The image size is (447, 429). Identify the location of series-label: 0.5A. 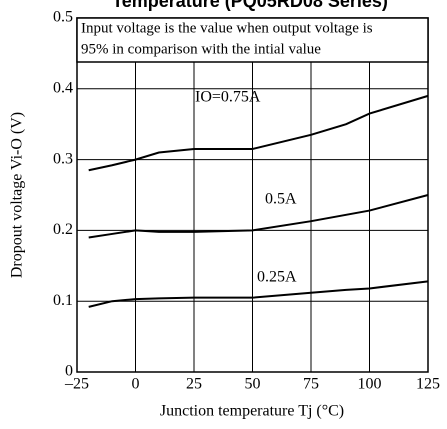
(281, 199).